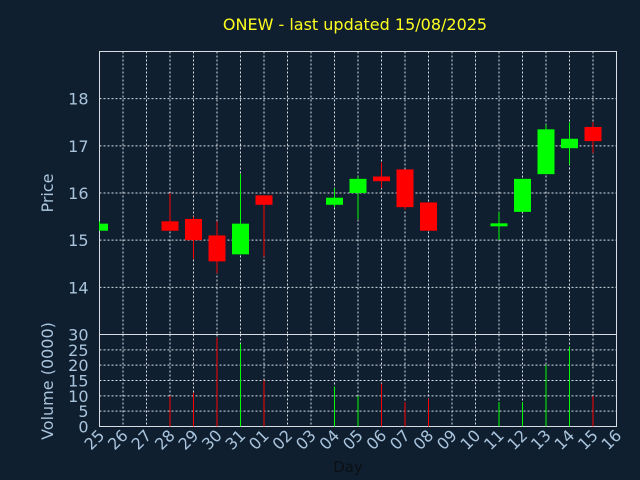 The image size is (640, 480). I want to click on x-axis-label: Day, so click(348, 467).